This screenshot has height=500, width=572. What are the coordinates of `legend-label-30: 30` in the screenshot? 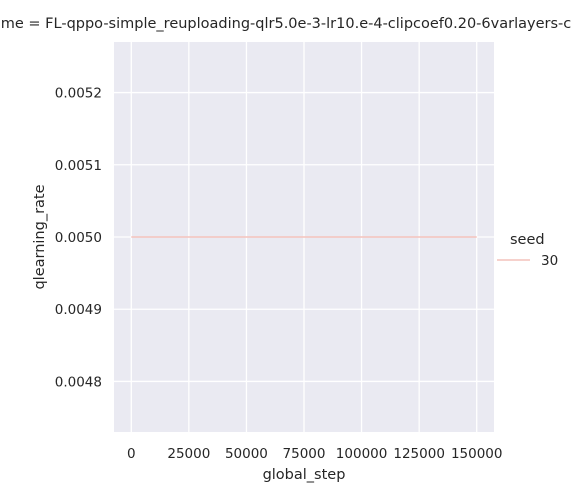 It's located at (549, 261).